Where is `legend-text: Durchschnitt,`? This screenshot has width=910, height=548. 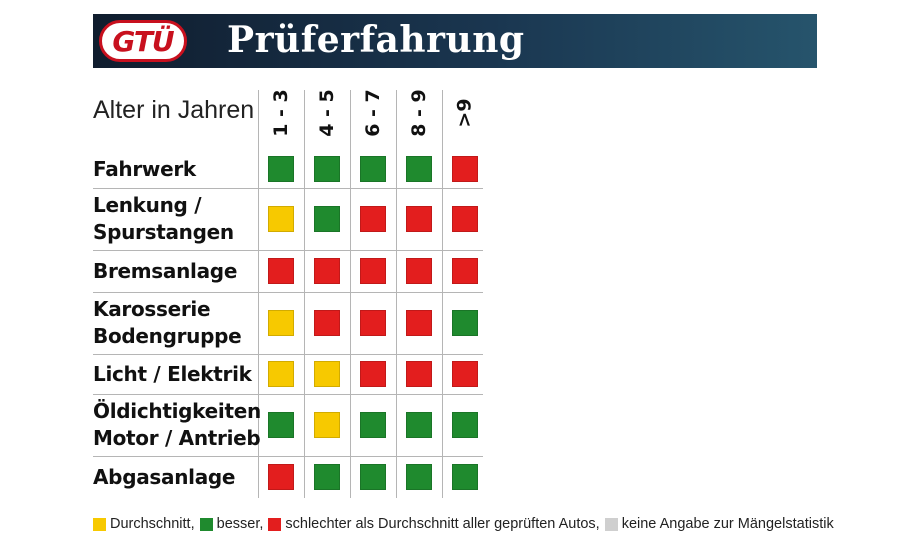 legend-text: Durchschnitt, is located at coordinates (152, 524).